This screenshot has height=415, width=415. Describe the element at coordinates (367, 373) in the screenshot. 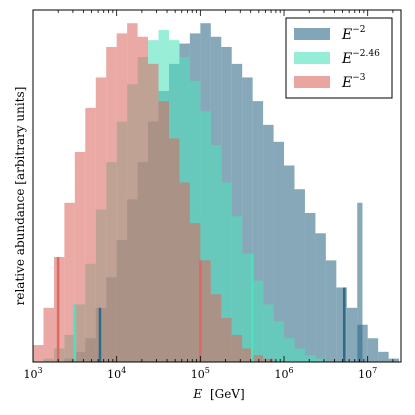

I see `x-tick-label: 10⁷` at that location.